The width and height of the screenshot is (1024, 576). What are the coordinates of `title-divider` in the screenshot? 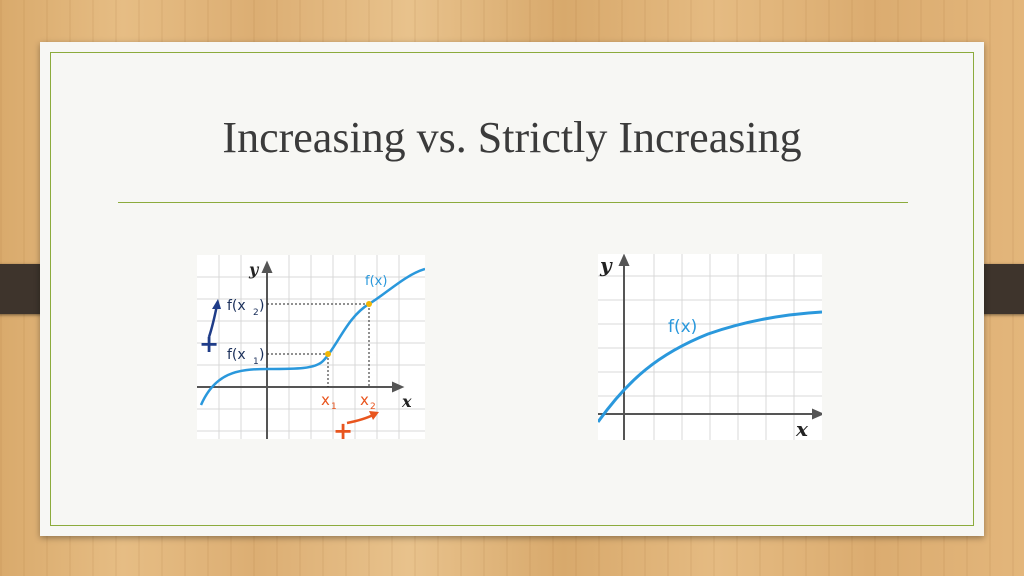 It's located at (513, 202).